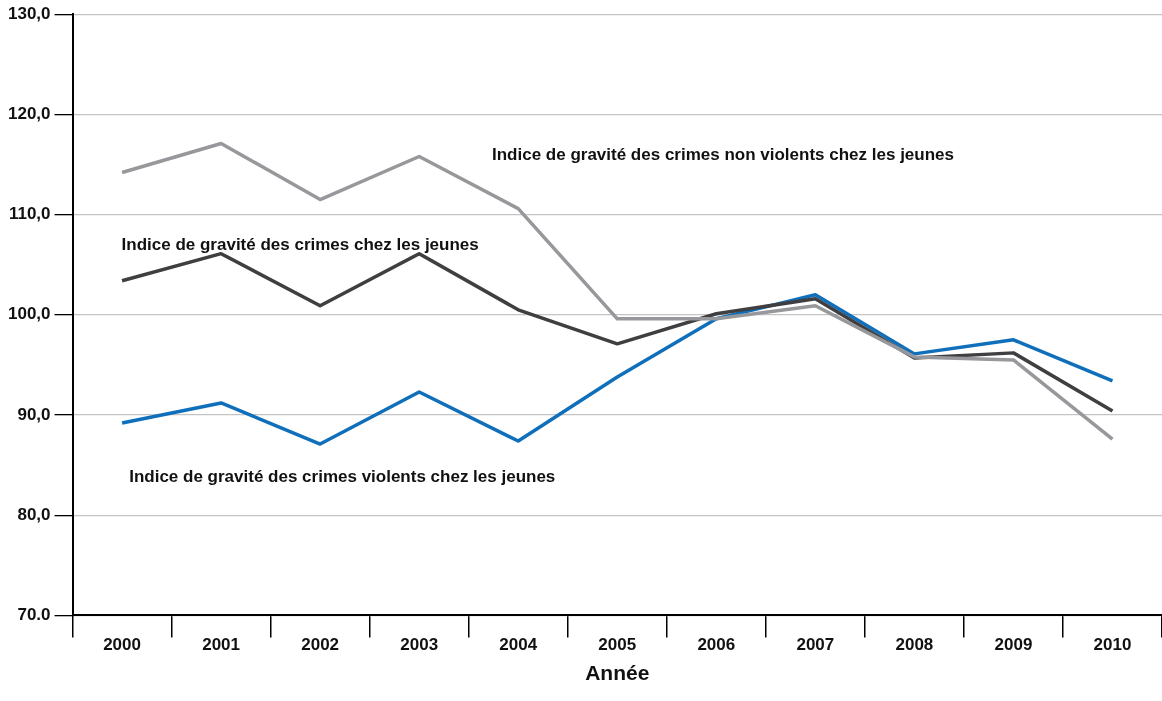 This screenshot has height=701, width=1162. I want to click on series-label: Indice de gravité des crimes chez les jeunes, so click(300, 245).